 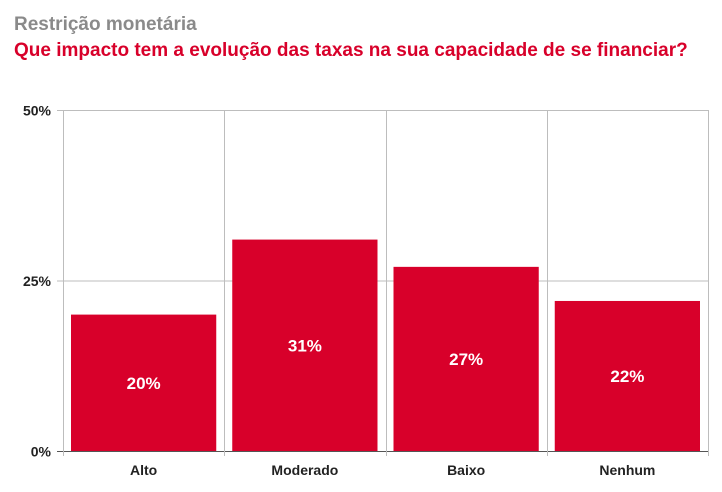 I want to click on value-label: 27%, so click(x=466, y=359).